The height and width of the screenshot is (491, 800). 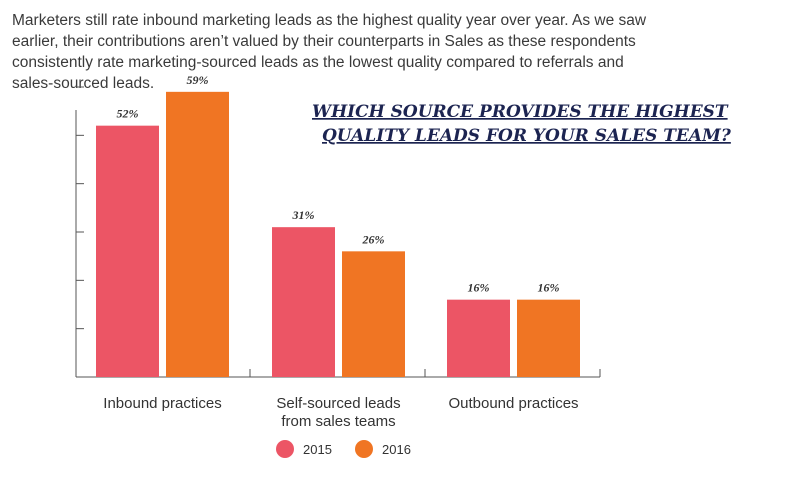 I want to click on chart-legend: 2015 2016, so click(x=343, y=449).